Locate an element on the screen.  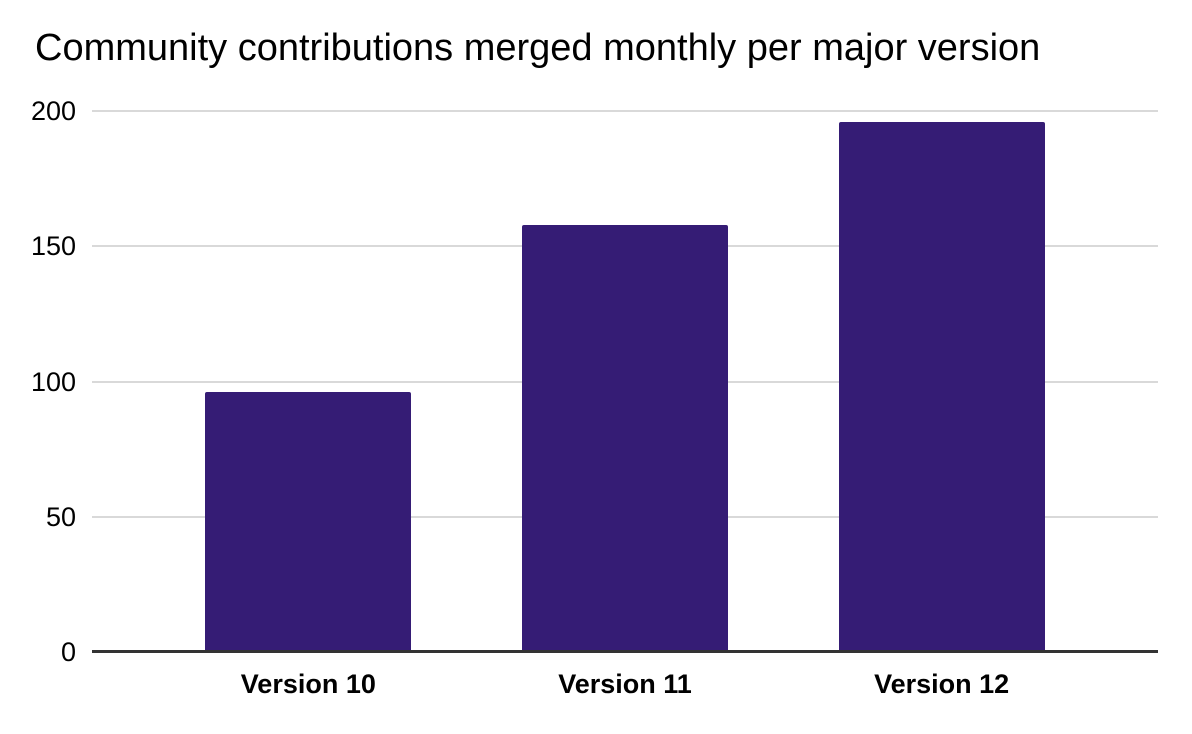
x-tick-label-version-12: Version 12 is located at coordinates (942, 684).